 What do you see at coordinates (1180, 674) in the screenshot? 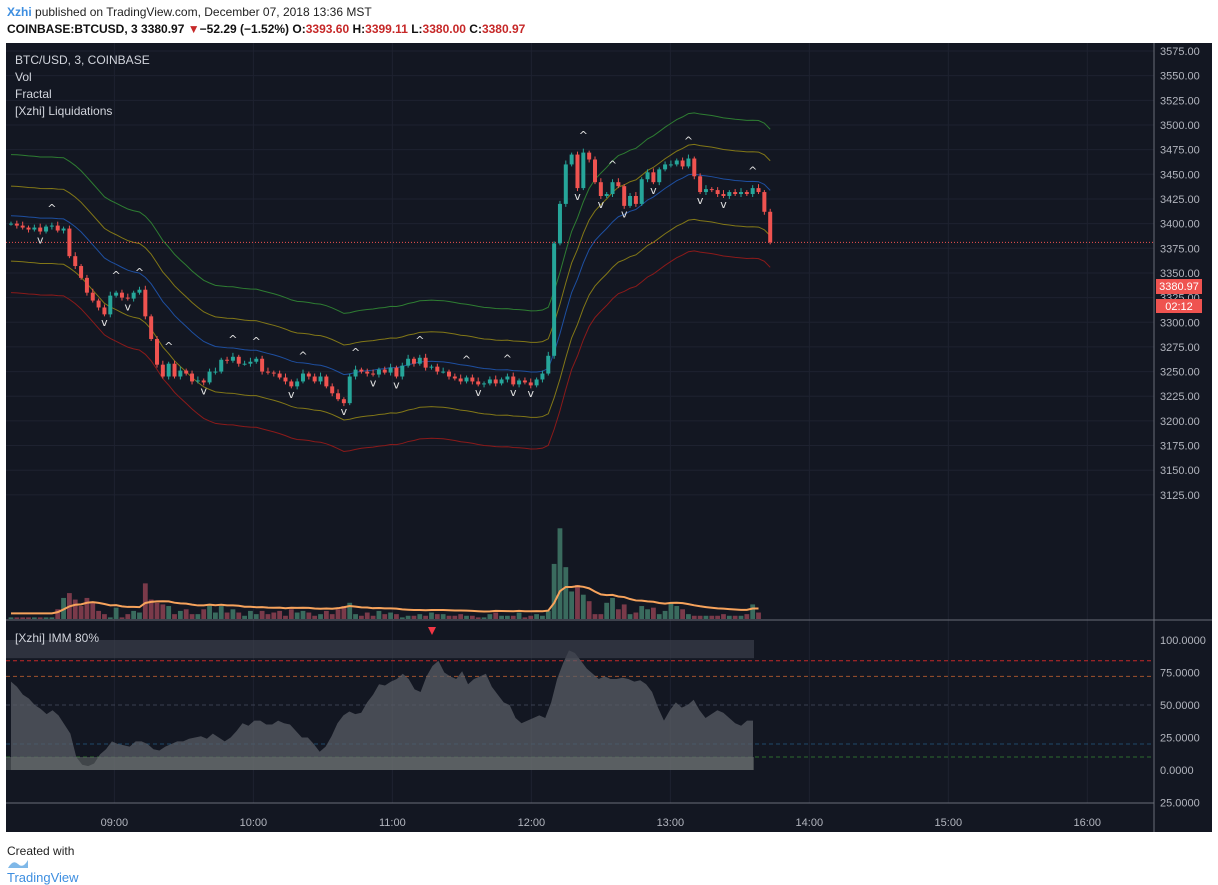
I see `imm-tick-label: 75.0000` at bounding box center [1180, 674].